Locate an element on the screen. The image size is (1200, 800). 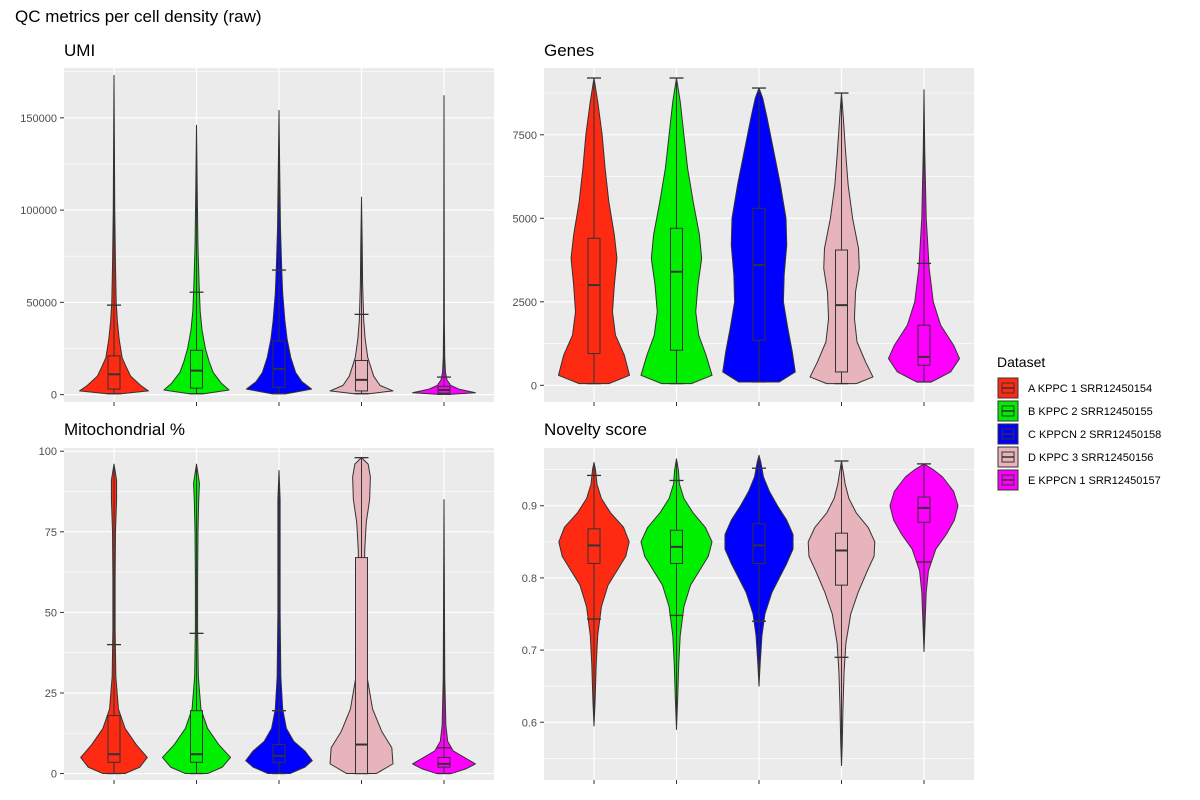
legend-label: A KPPC 1 SRR12450154 is located at coordinates (1090, 389).